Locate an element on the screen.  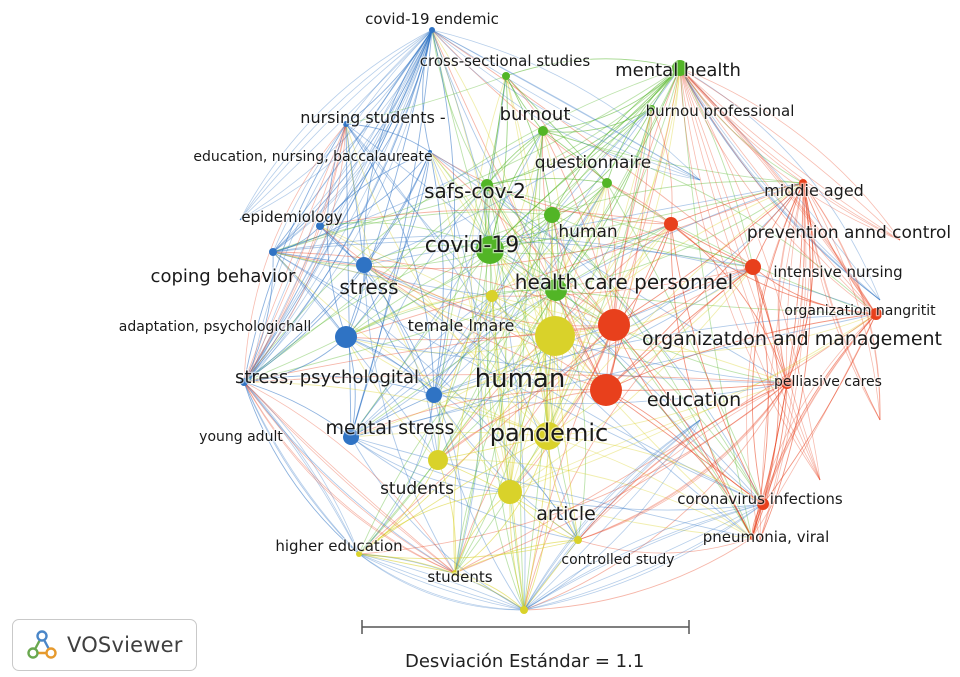
node-mental-stress is located at coordinates (351, 437).